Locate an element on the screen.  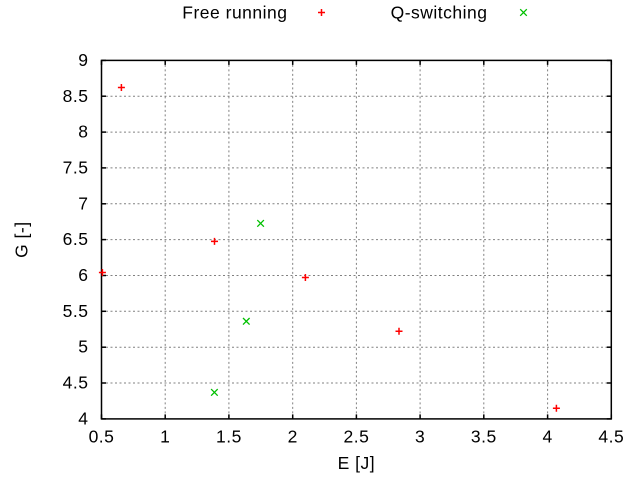
svg-text: 5 is located at coordinates (83, 347).